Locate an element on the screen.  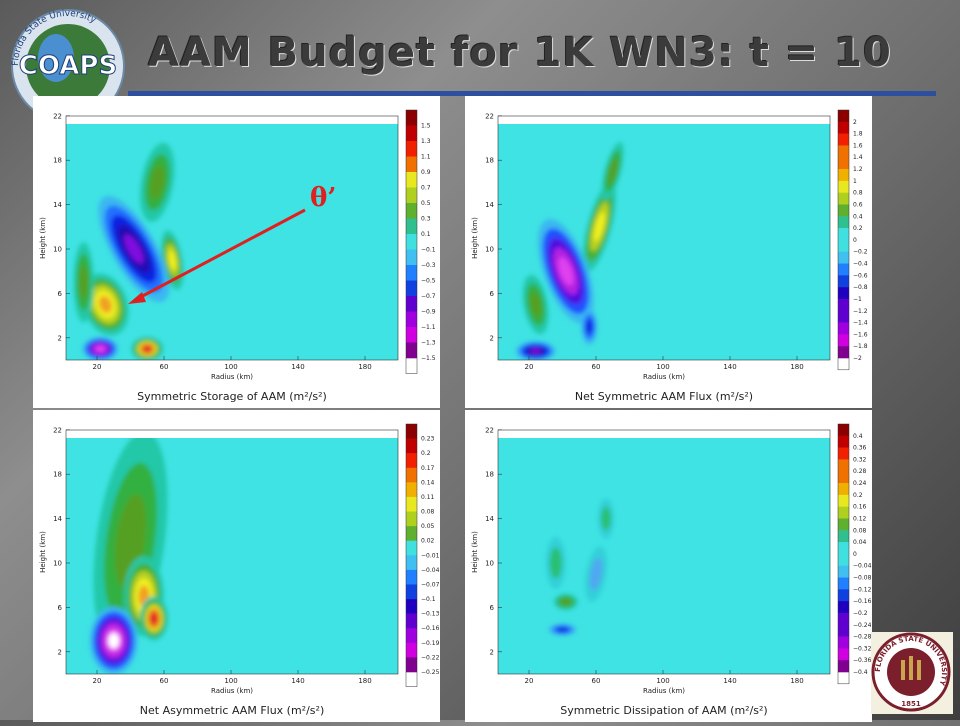
colorbar-label: −0.28 is located at coordinates (862, 637).